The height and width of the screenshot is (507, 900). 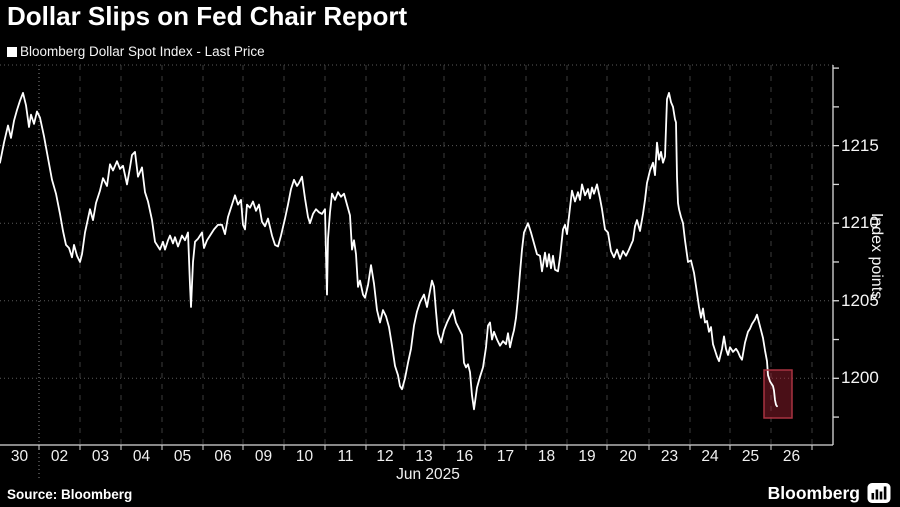 I want to click on x-tick-label: 11, so click(x=345, y=456).